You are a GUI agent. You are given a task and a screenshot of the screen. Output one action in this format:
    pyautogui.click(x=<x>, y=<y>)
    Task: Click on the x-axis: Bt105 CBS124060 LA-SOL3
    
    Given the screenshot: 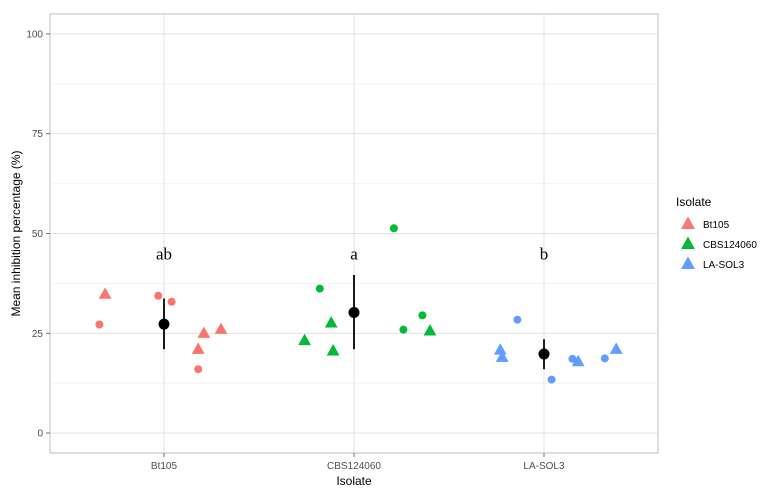 What is the action you would take?
    pyautogui.click(x=358, y=462)
    